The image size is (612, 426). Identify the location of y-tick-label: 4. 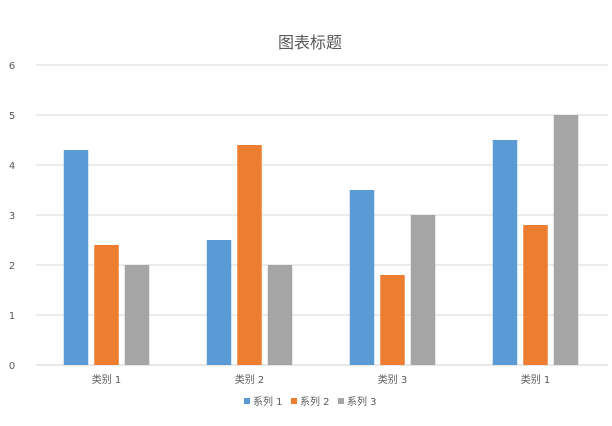
(12, 166).